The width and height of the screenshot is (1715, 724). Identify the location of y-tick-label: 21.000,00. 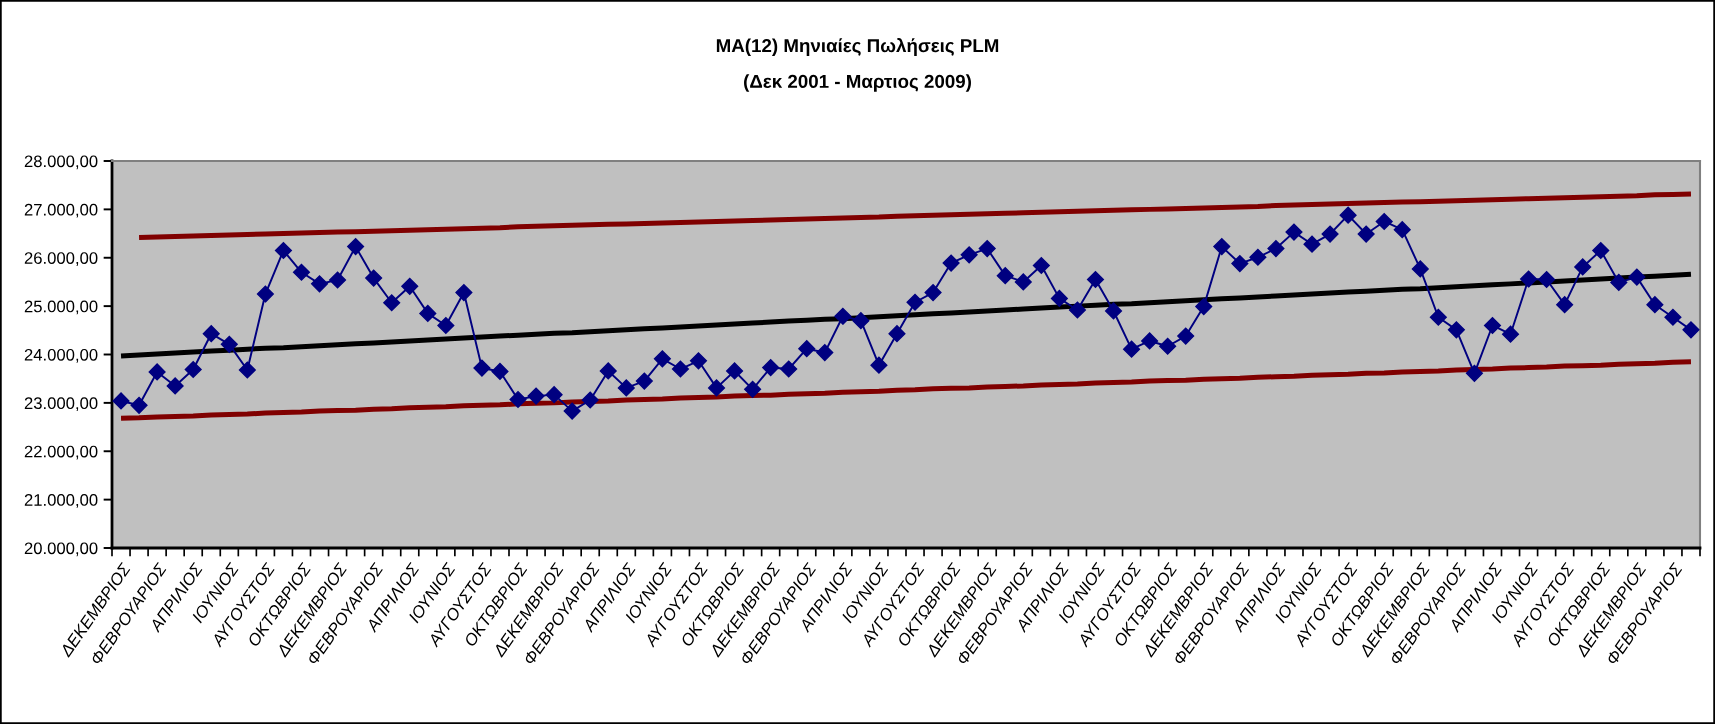
(61, 501).